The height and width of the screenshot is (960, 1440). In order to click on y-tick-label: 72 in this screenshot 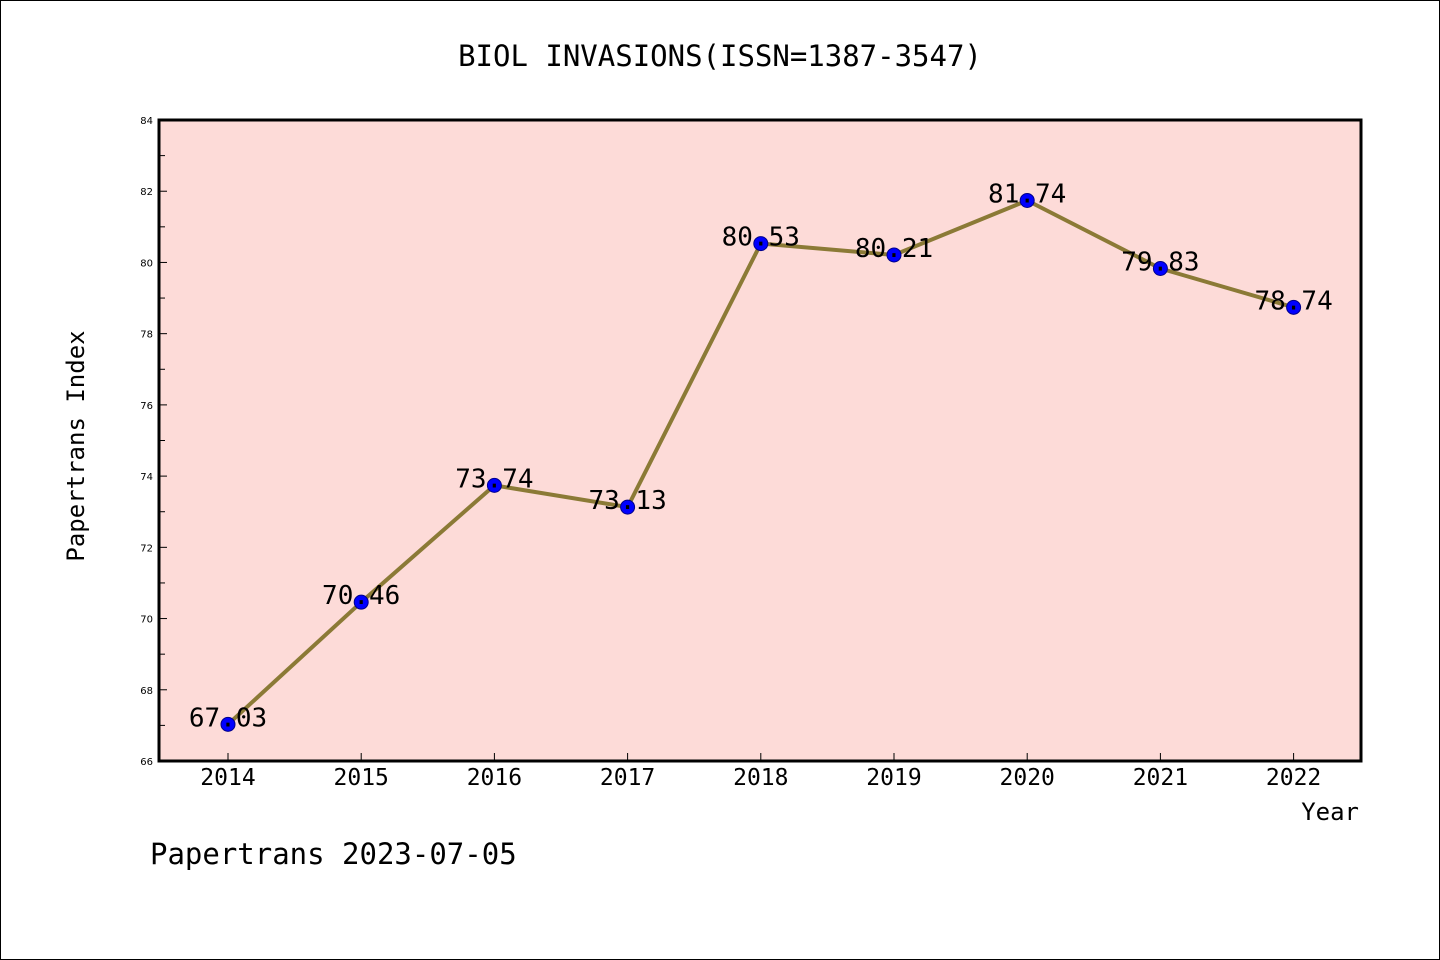, I will do `click(146, 548)`.